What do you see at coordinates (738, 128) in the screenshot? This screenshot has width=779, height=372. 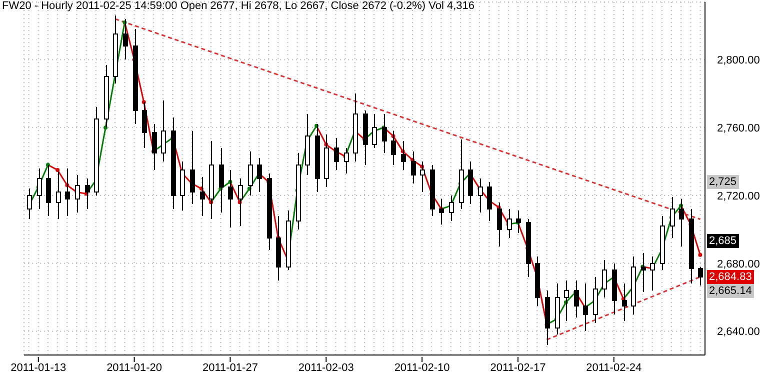 I see `y-tick-label: 2,760.00` at bounding box center [738, 128].